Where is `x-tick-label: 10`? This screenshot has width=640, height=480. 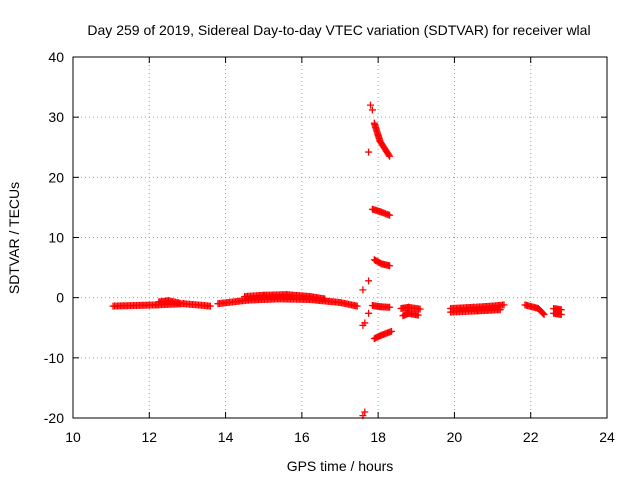 x-tick-label: 10 is located at coordinates (73, 437).